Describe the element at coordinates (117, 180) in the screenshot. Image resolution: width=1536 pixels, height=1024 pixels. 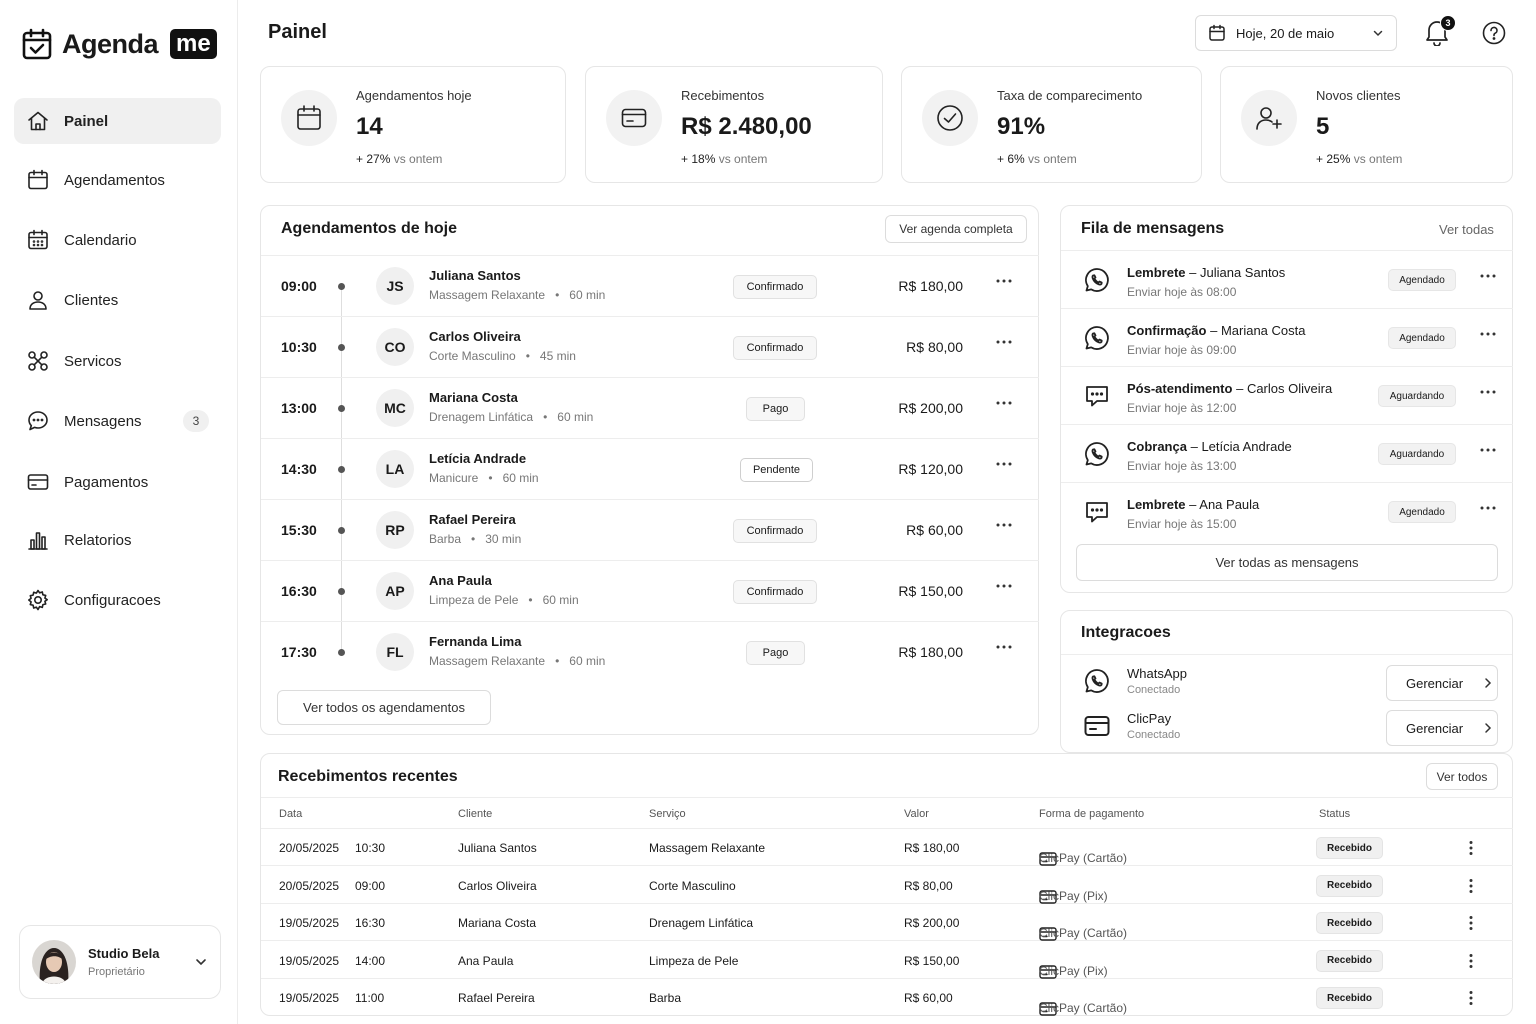
I see `sidebar-item-agendamentos: Agendamentos` at that location.